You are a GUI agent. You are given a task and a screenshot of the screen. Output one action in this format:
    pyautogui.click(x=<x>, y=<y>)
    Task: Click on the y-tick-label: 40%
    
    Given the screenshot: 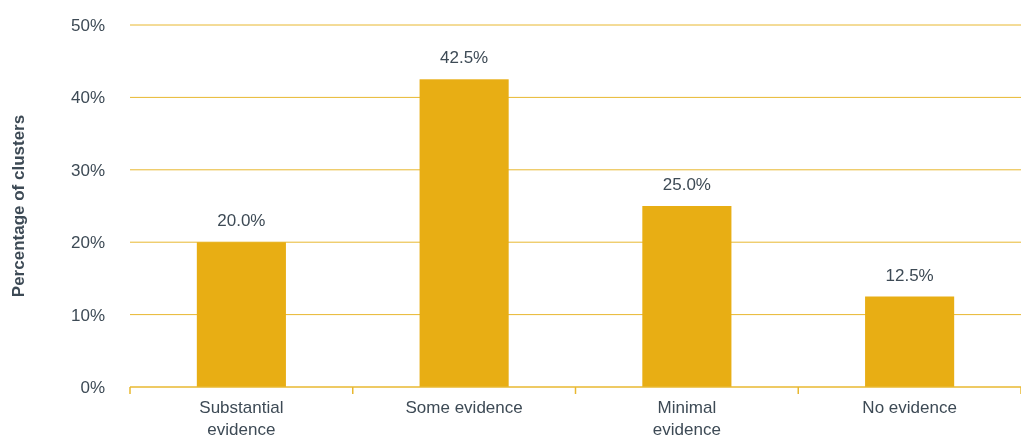 What is the action you would take?
    pyautogui.click(x=87, y=98)
    